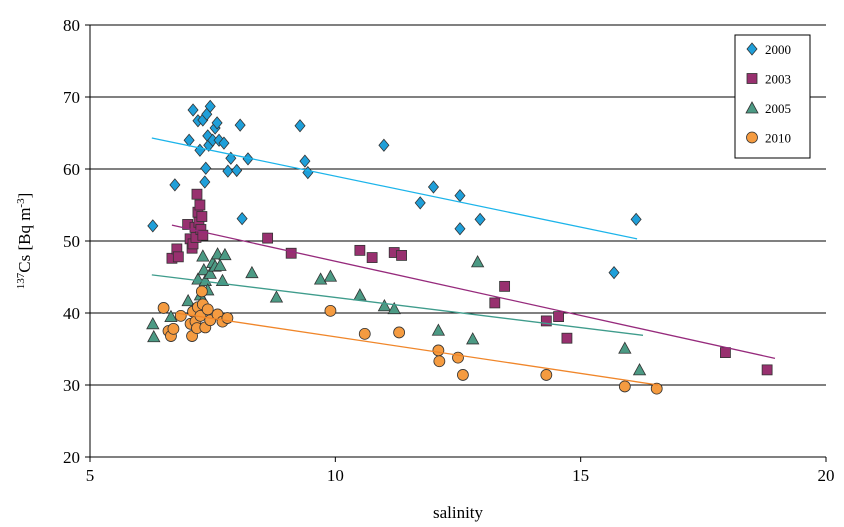 The image size is (844, 527). I want to click on y-tick-label: 70, so click(71, 97).